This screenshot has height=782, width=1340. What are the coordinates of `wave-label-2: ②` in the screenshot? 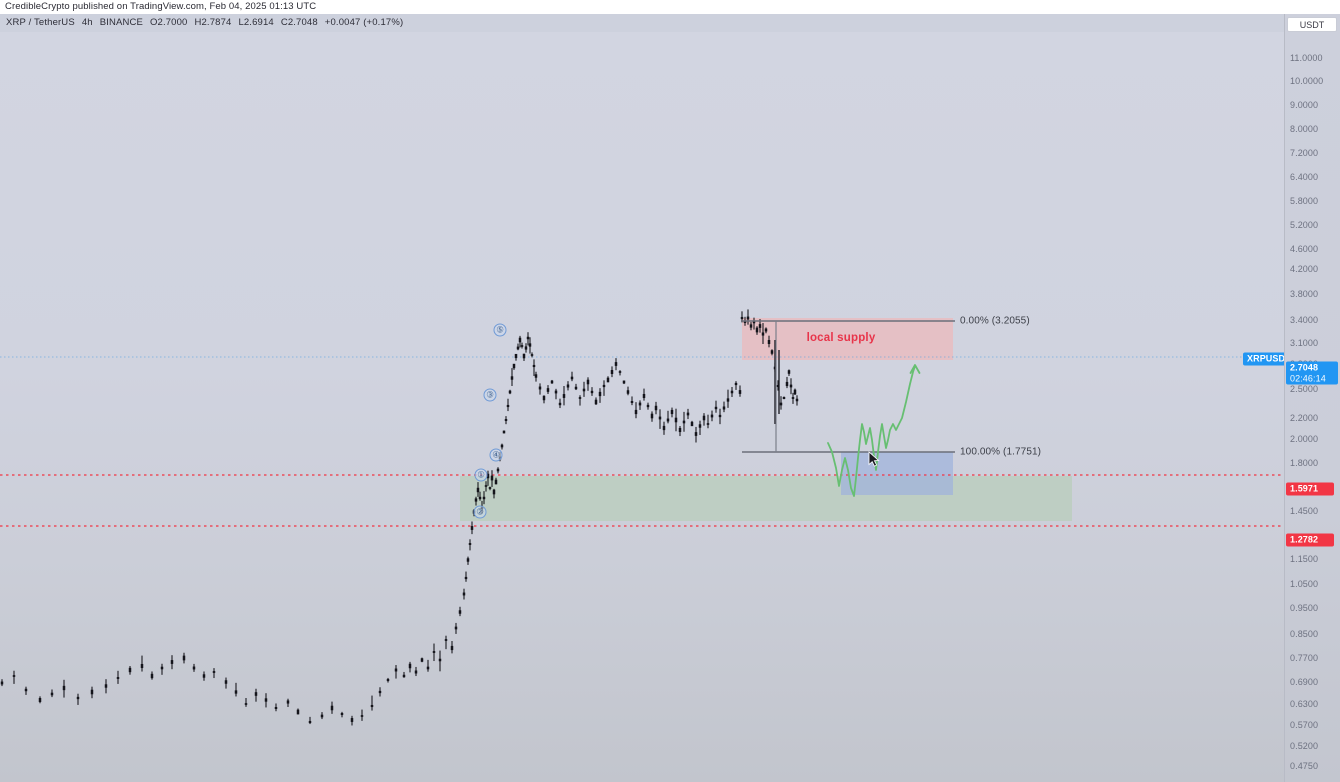 It's located at (480, 512).